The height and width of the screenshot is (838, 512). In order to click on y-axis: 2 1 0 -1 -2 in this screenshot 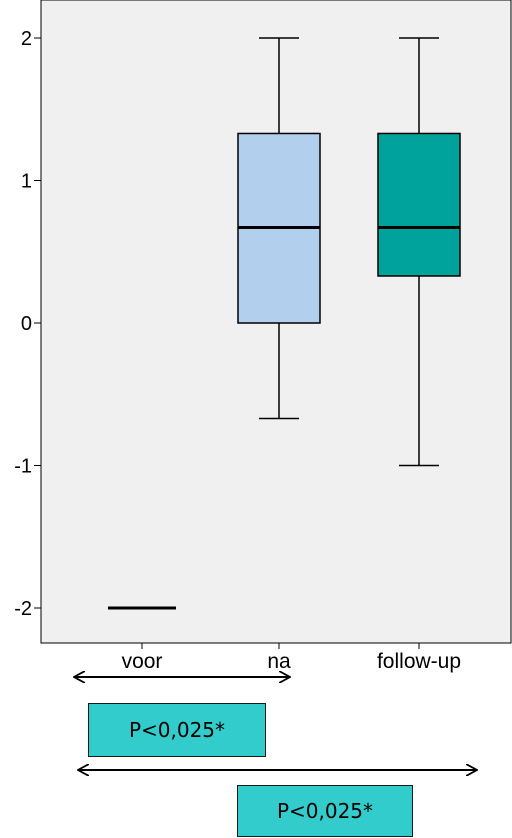, I will do `click(27, 324)`.